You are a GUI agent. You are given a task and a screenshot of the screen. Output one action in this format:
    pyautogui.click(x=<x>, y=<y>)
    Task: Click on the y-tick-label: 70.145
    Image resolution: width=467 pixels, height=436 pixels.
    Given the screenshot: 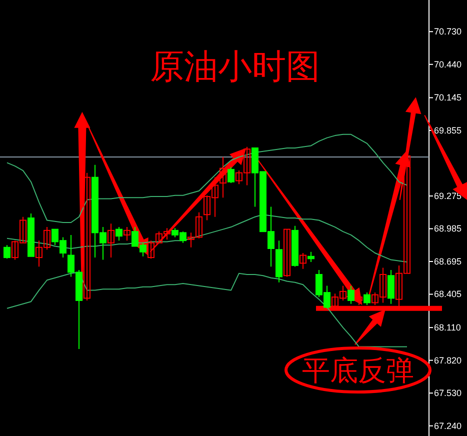 What is the action you would take?
    pyautogui.click(x=448, y=97)
    